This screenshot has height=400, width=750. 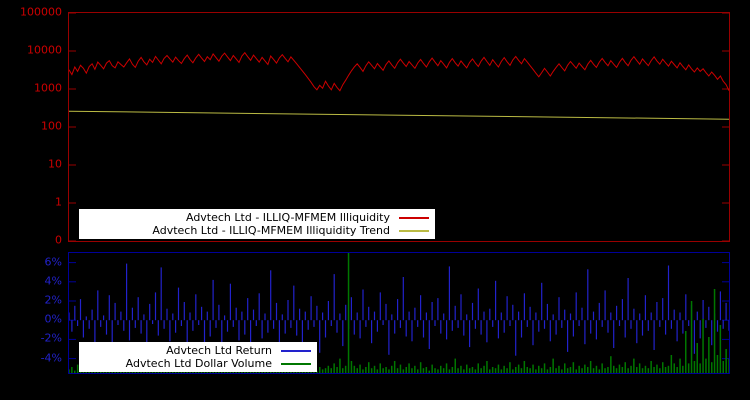 I want to click on y-tick-label: -4%, so click(x=51, y=358).